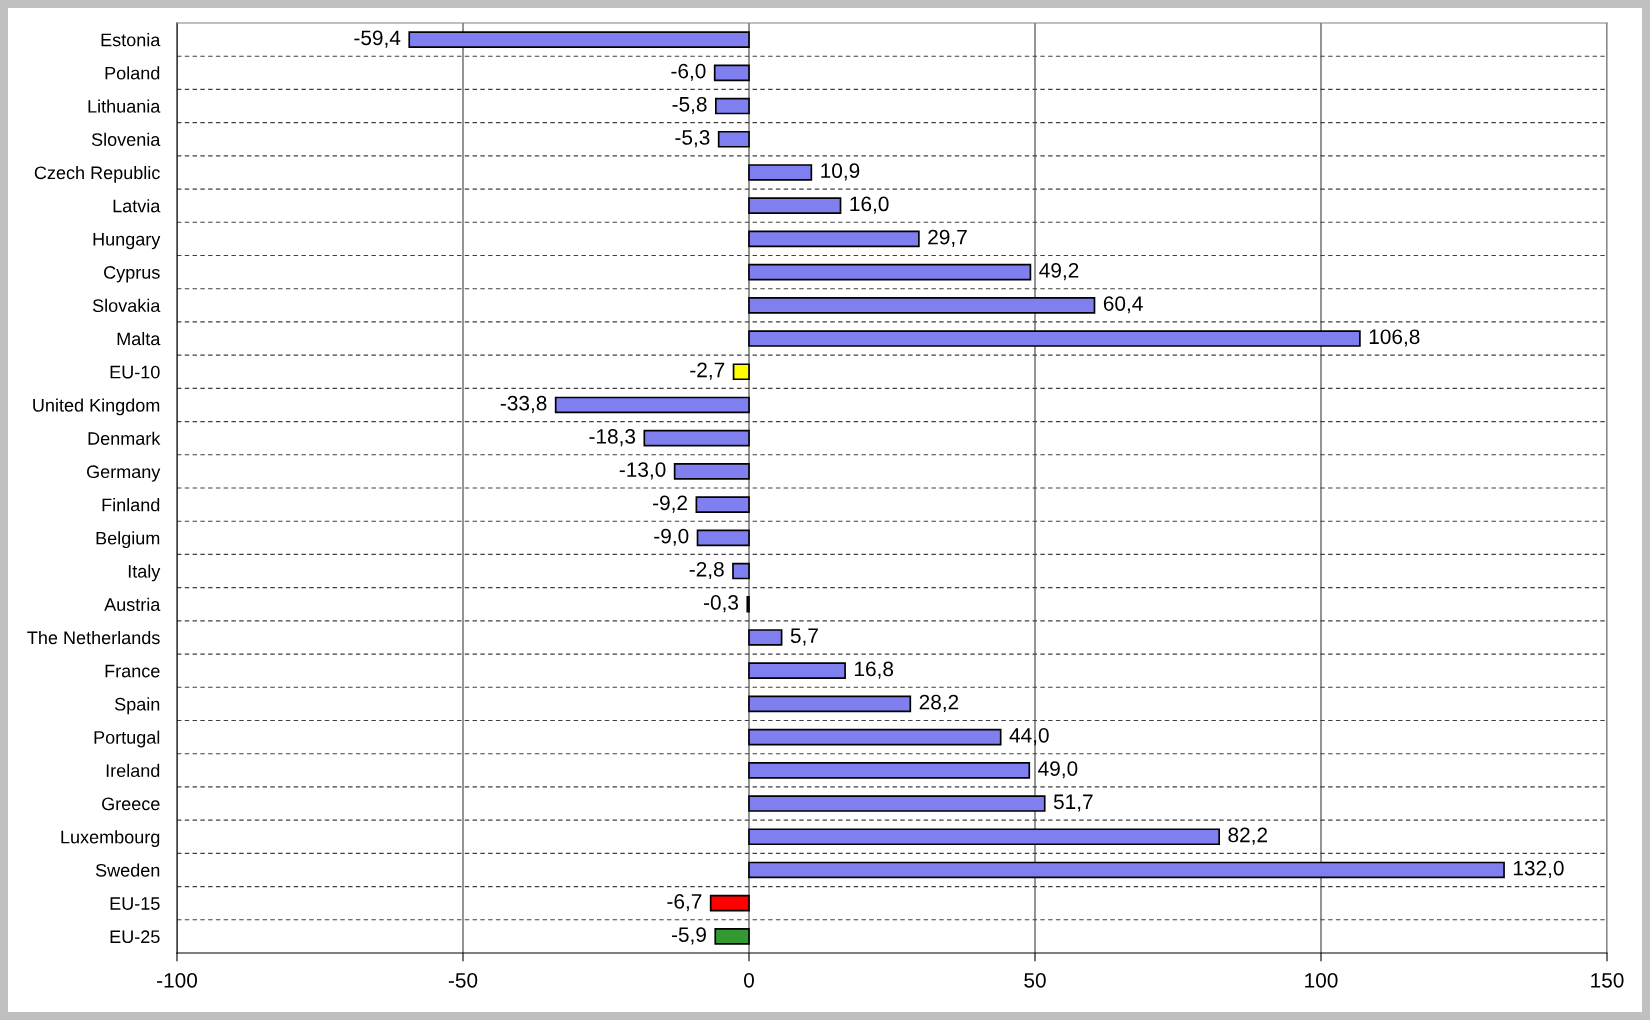  Describe the element at coordinates (689, 105) in the screenshot. I see `data-label: -5,8` at that location.